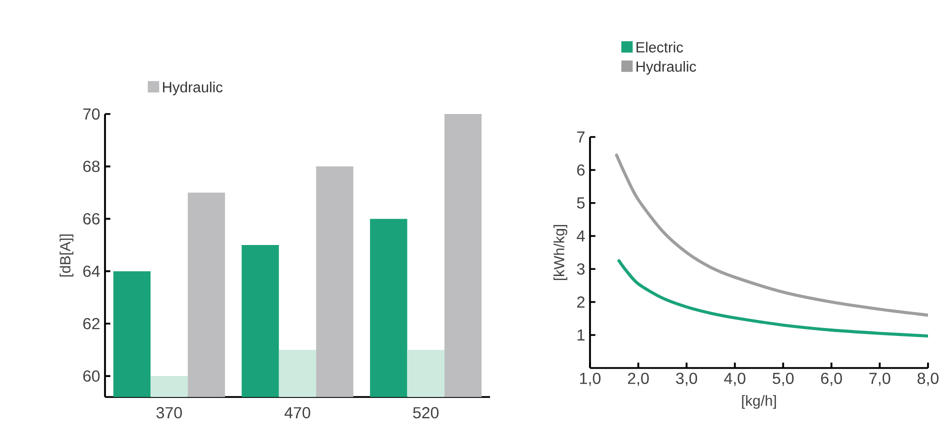 Image resolution: width=946 pixels, height=429 pixels. I want to click on y-tick-label: 1, so click(581, 335).